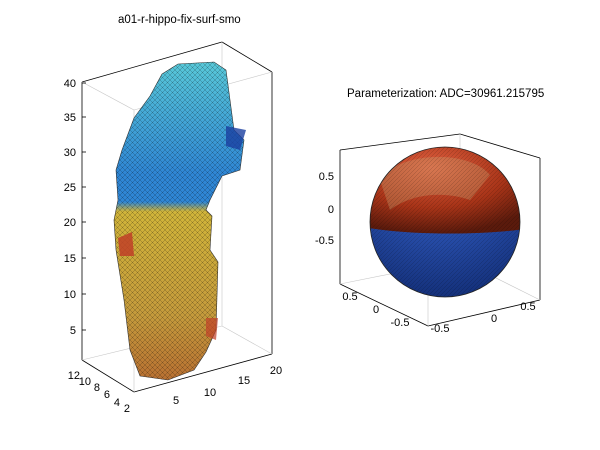  I want to click on left-z-tick: 20, so click(70, 223).